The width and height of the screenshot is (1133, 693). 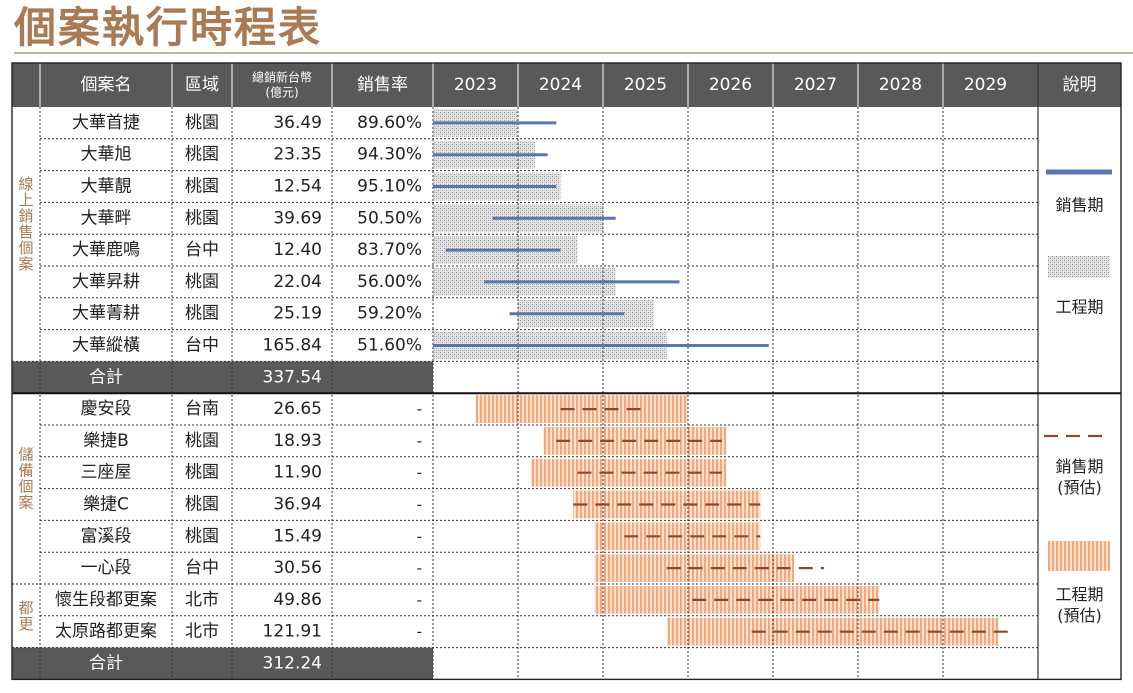 I want to click on group-reserve: 儲備個案, so click(x=25, y=479).